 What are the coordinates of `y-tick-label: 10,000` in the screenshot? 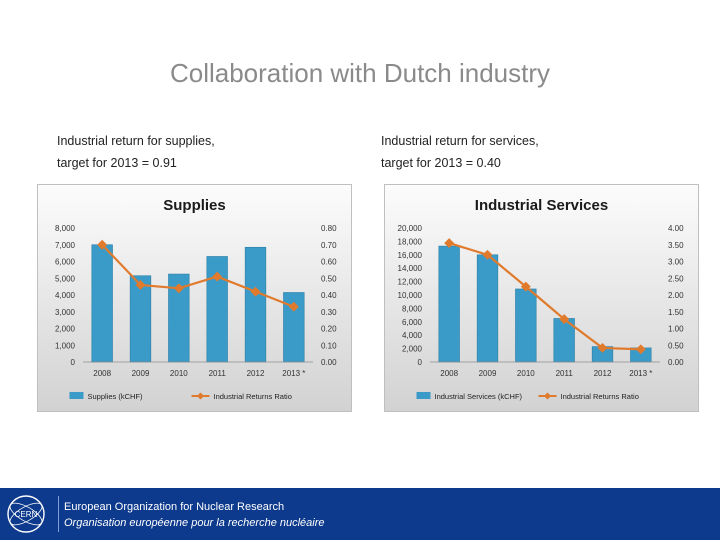 It's located at (410, 295).